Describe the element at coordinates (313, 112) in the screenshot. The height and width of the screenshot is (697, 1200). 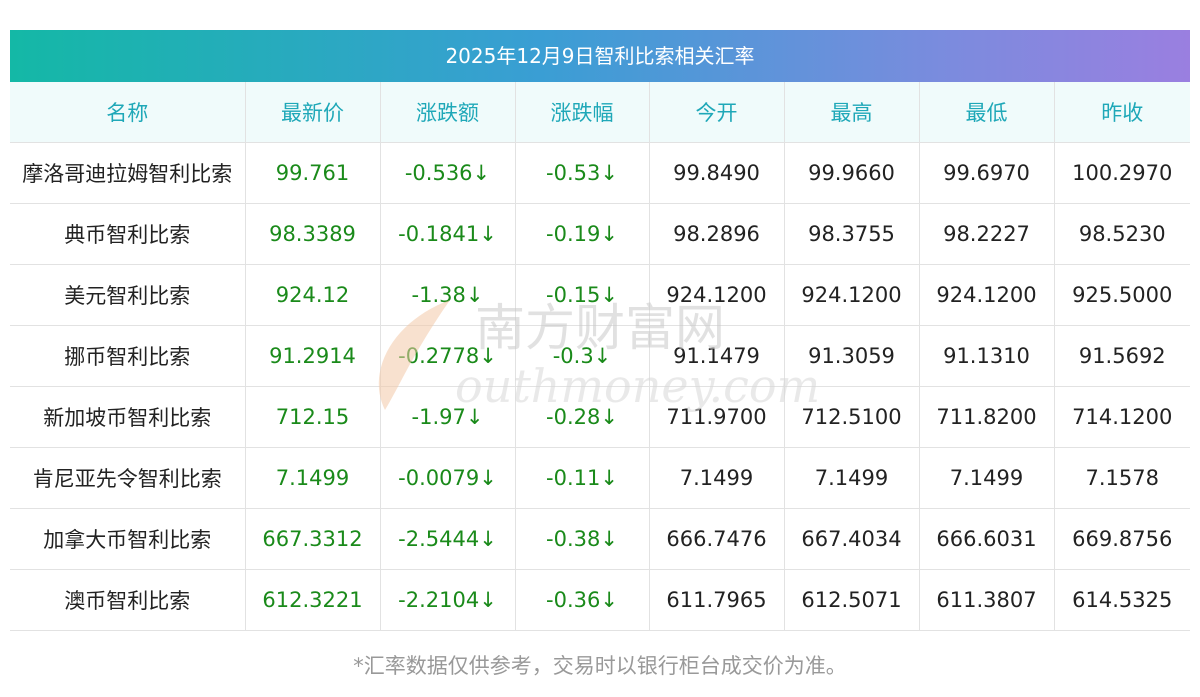
I see `header-latest: 最新价` at that location.